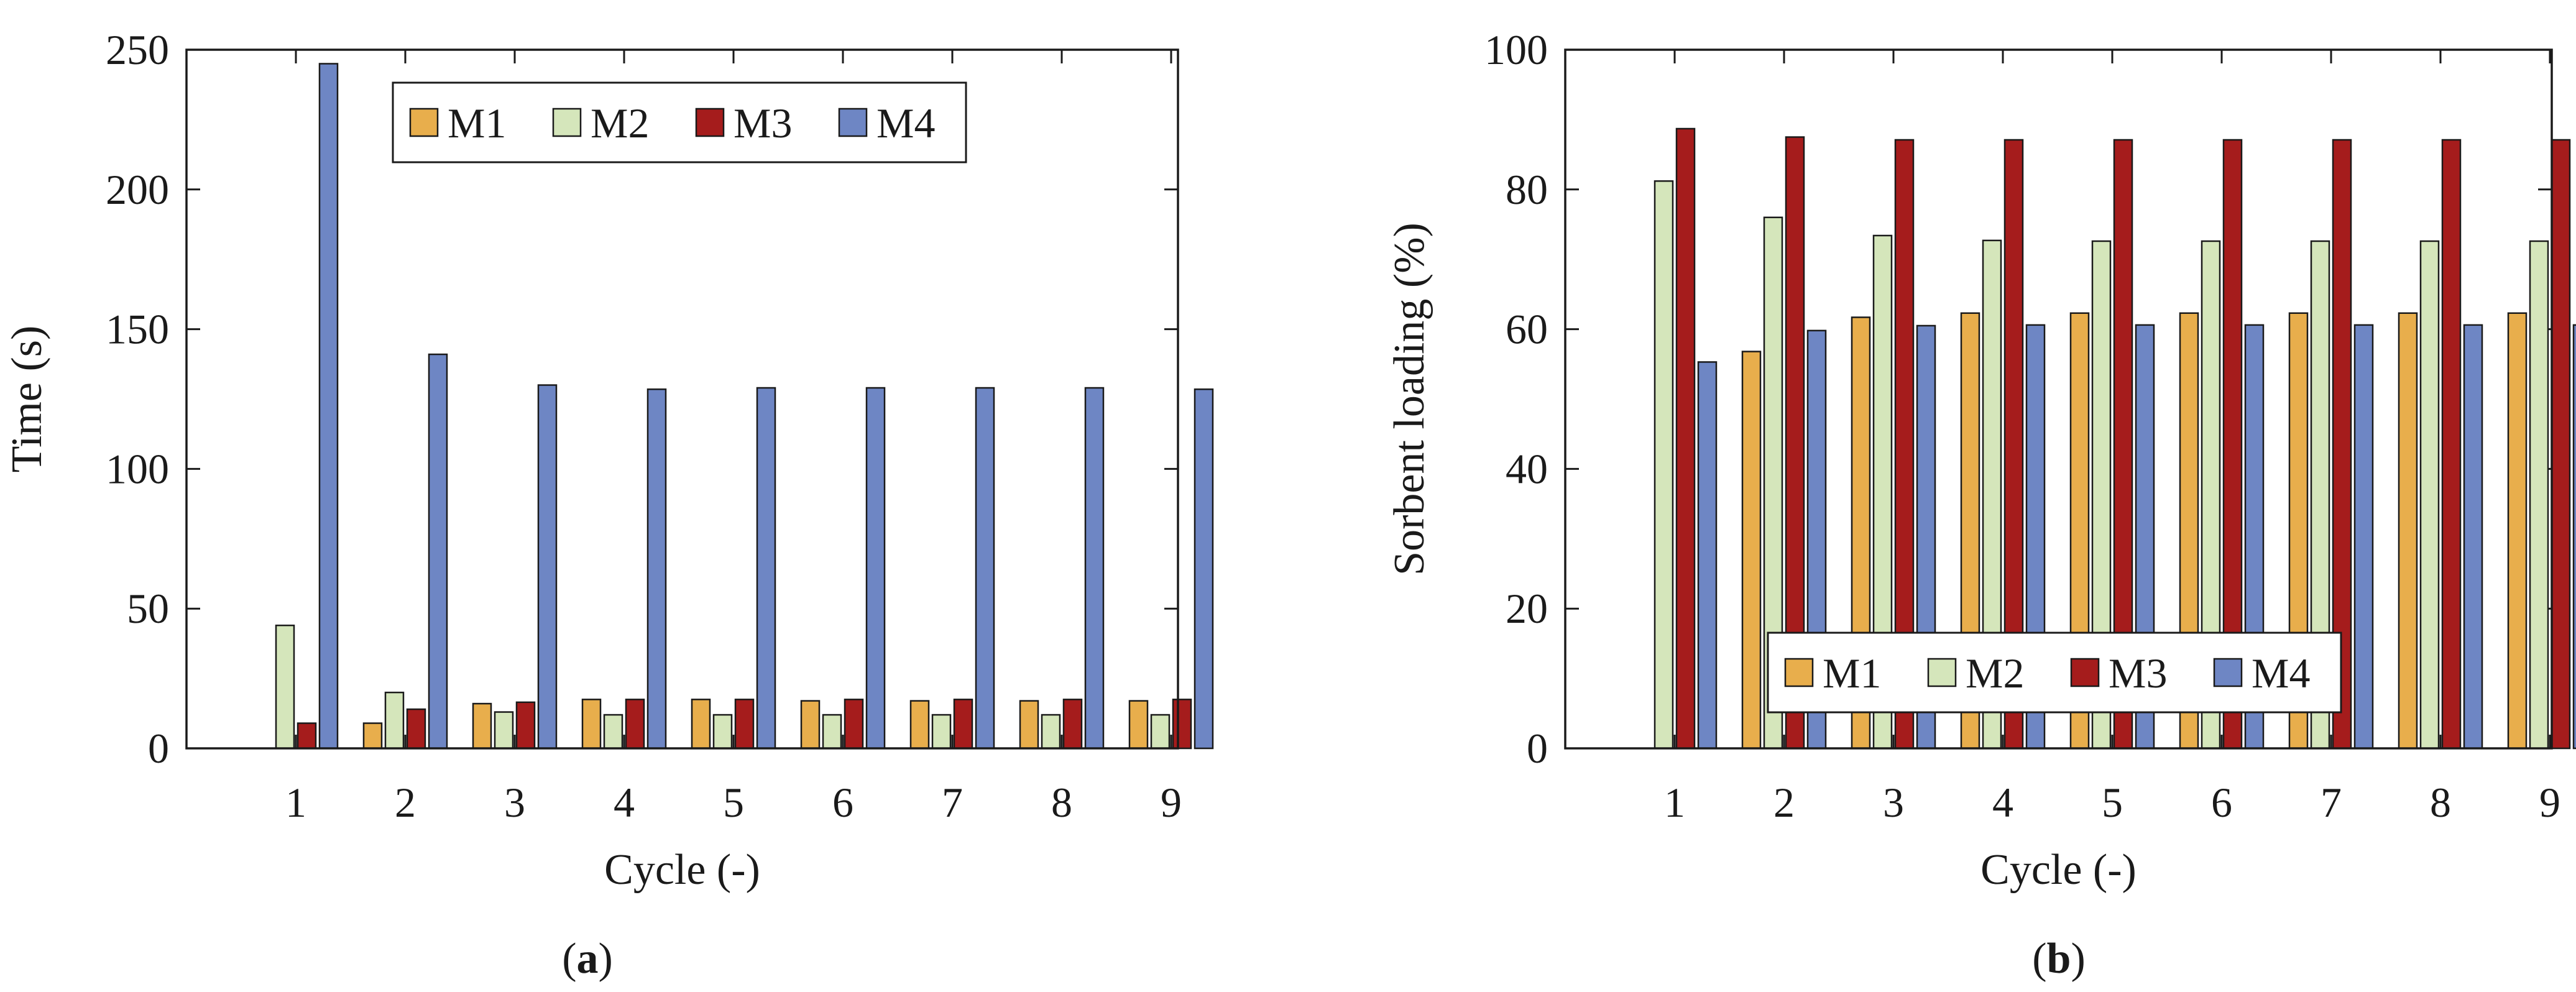  I want to click on panel-caption: (b), so click(2059, 959).